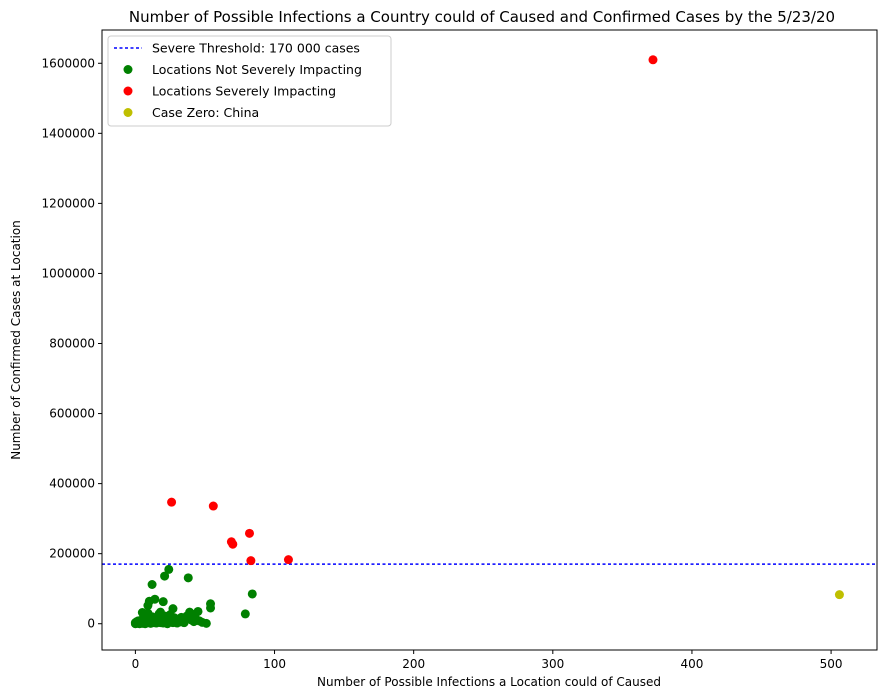 The image size is (890, 699). I want to click on y-tick-label: 1000000, so click(68, 273).